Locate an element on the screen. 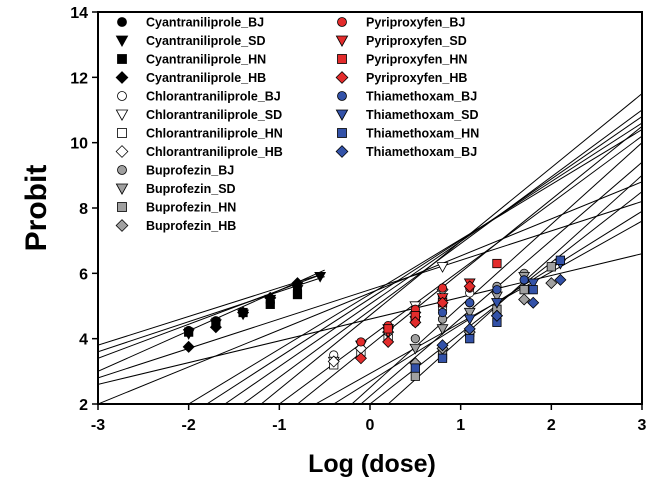 This screenshot has width=663, height=483. legend-label: Cyantraniliprole_SD is located at coordinates (205, 41).